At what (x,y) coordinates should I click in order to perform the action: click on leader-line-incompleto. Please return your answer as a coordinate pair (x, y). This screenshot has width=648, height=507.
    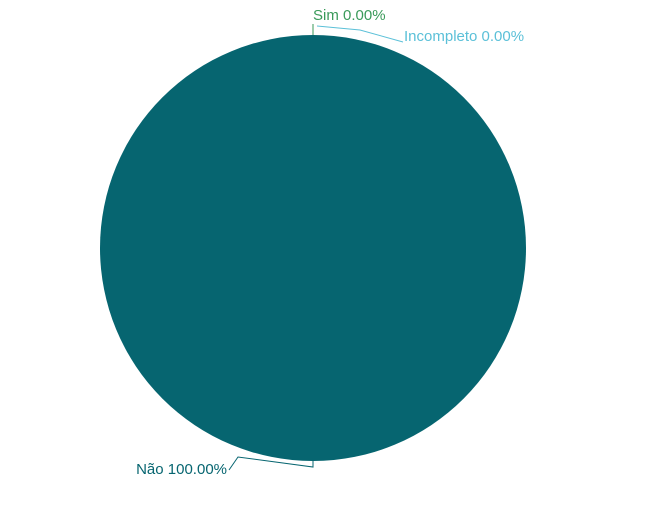
    Looking at the image, I should click on (360, 34).